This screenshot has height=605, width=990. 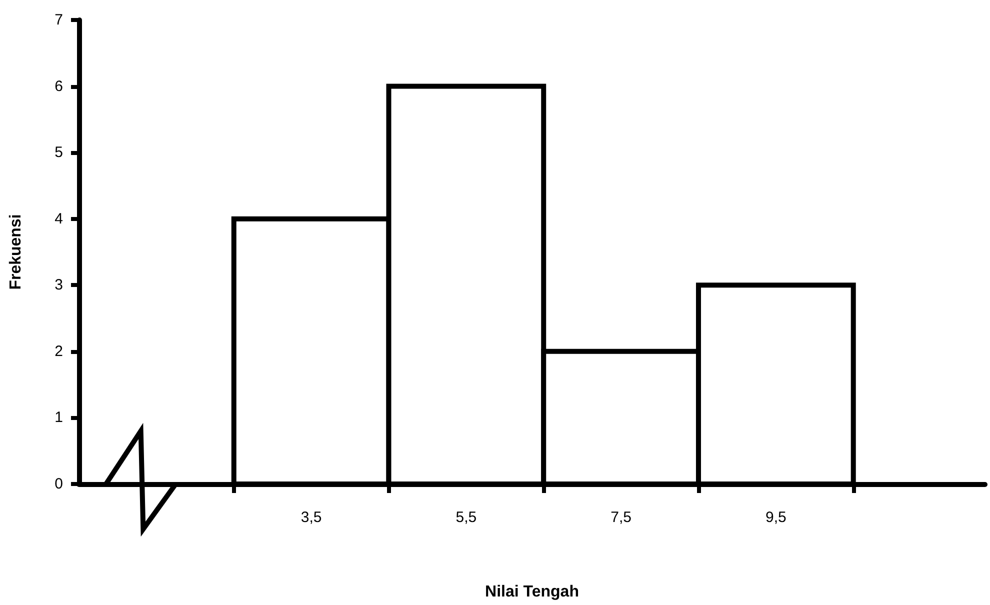 I want to click on y-tick-label: 1, so click(x=58, y=417).